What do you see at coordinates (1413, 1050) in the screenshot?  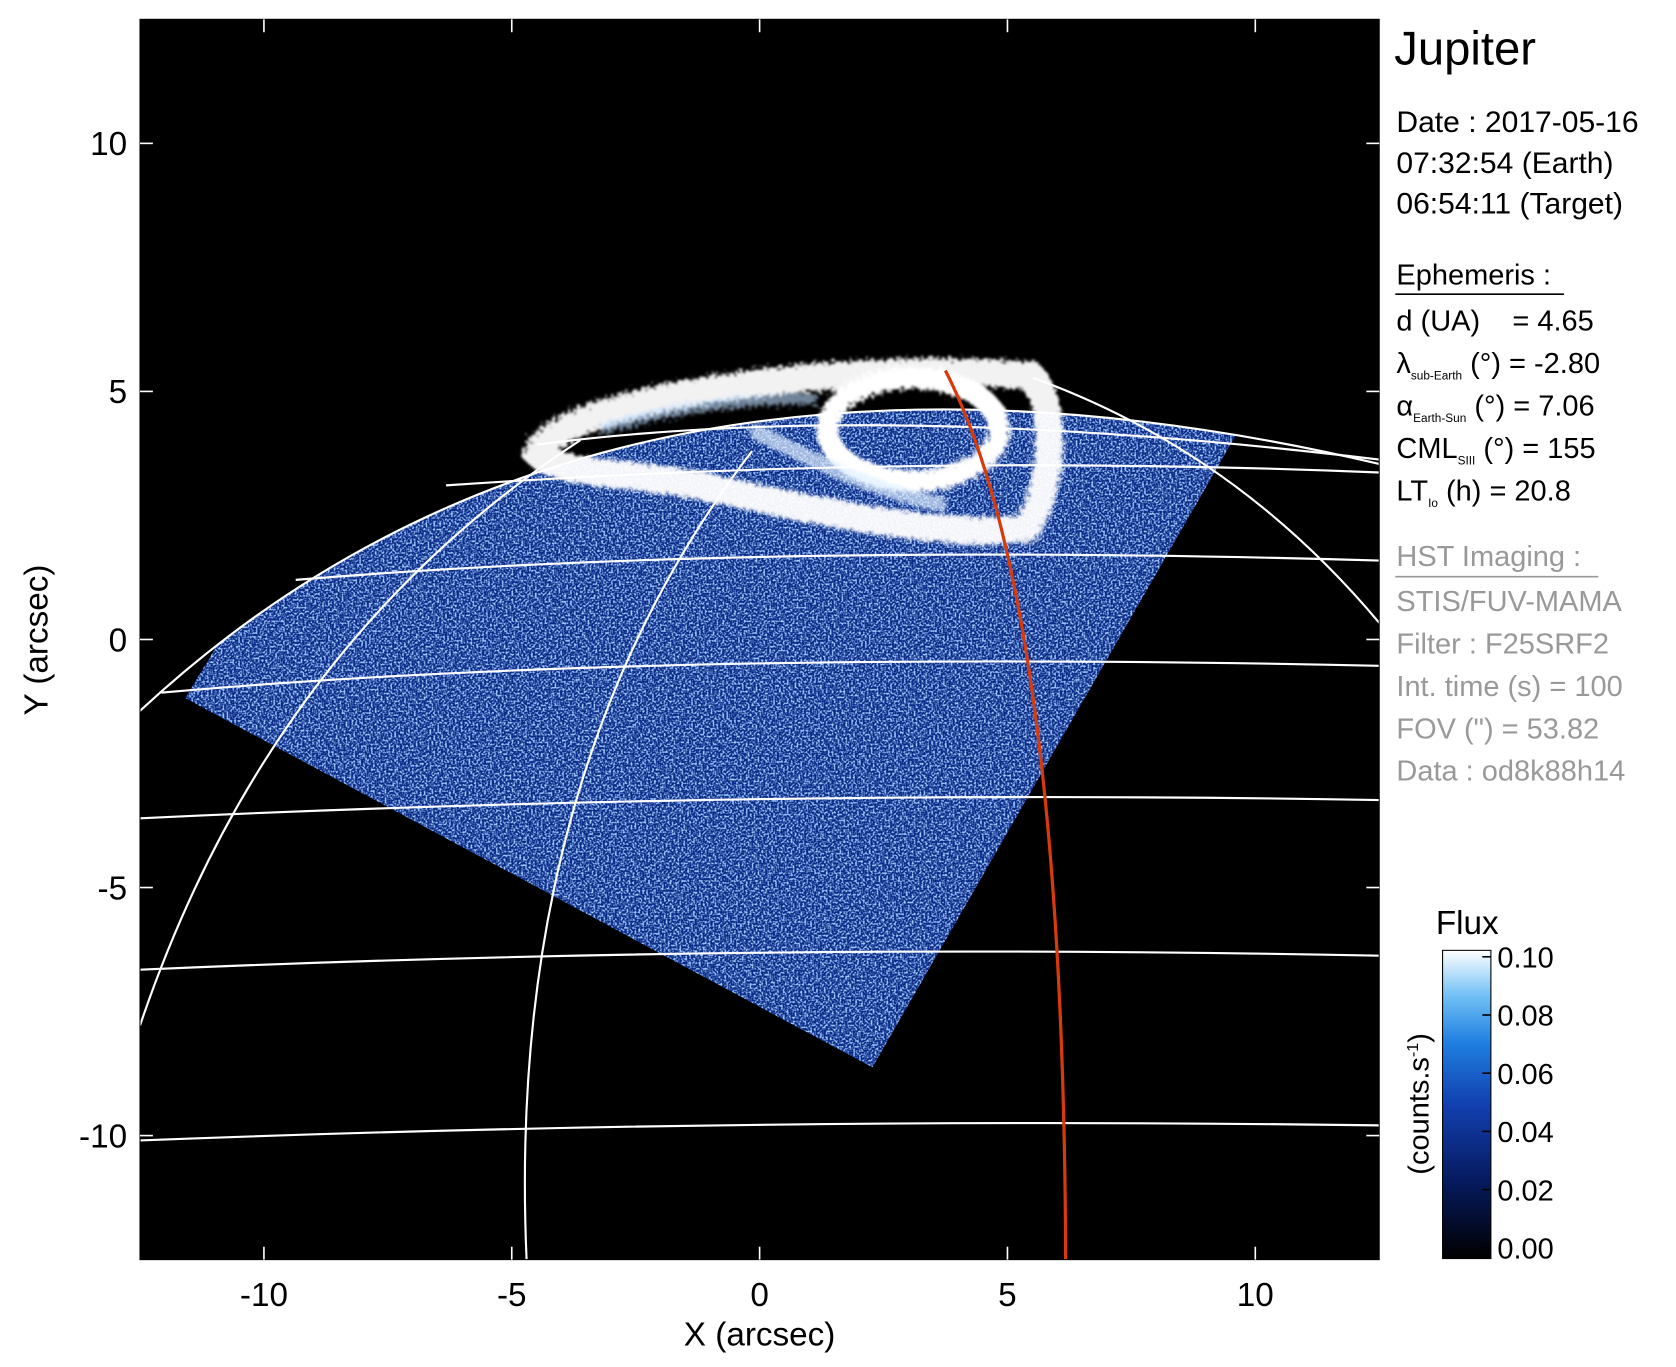 I see `colorbar-label-sup: -1` at bounding box center [1413, 1050].